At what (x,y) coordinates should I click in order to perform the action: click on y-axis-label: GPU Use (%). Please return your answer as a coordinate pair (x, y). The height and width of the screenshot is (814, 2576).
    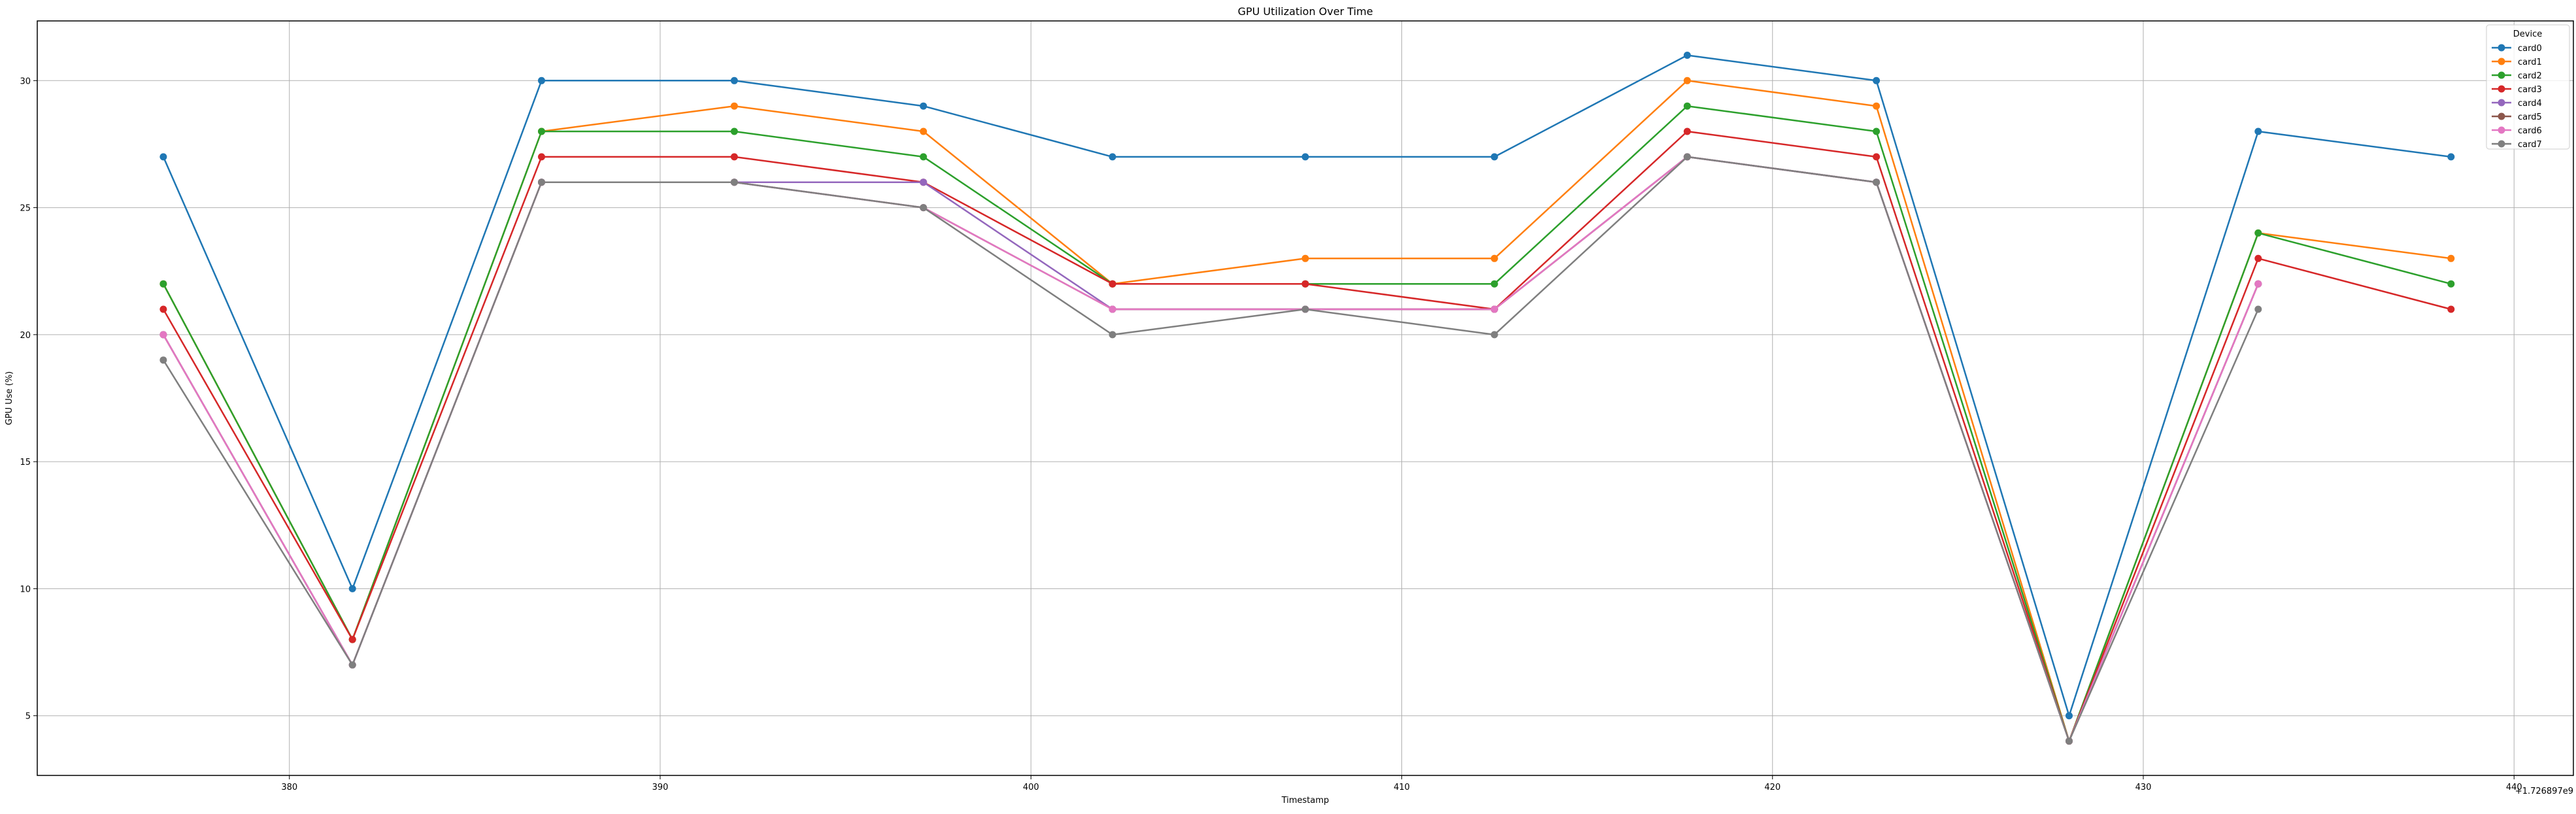
    Looking at the image, I should click on (9, 398).